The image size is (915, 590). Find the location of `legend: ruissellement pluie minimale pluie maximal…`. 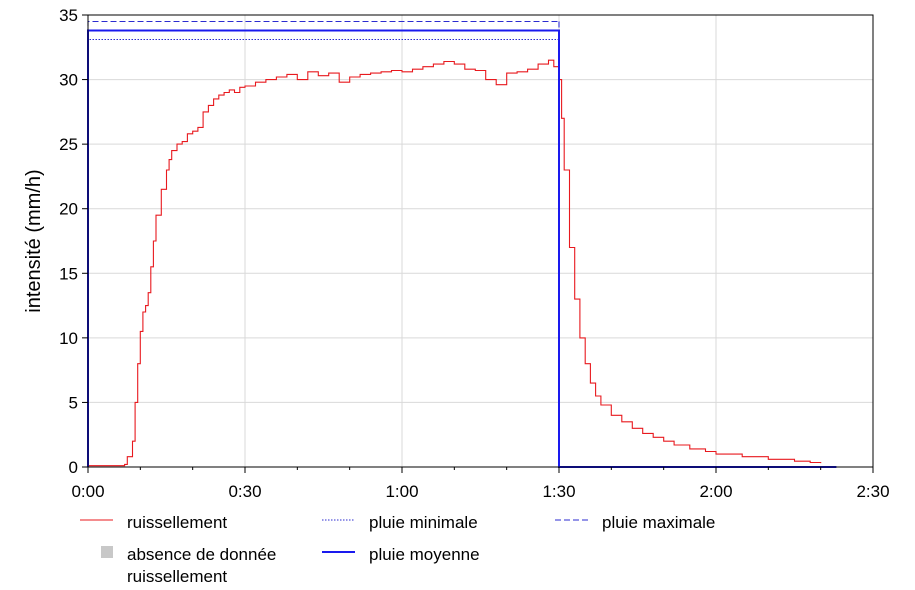

legend: ruissellement pluie minimale pluie maximal… is located at coordinates (397, 549).